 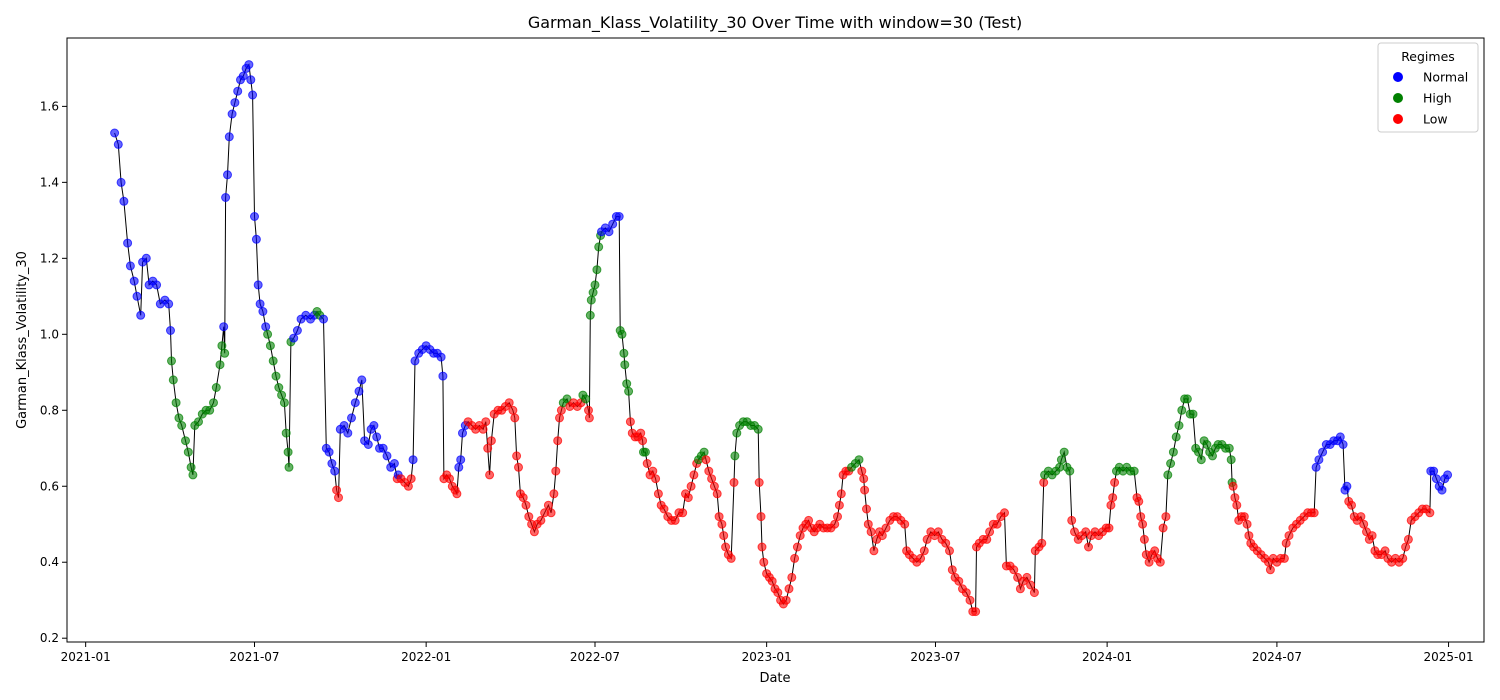 I want to click on legend: Regimes Normal High Low, so click(x=1428, y=87).